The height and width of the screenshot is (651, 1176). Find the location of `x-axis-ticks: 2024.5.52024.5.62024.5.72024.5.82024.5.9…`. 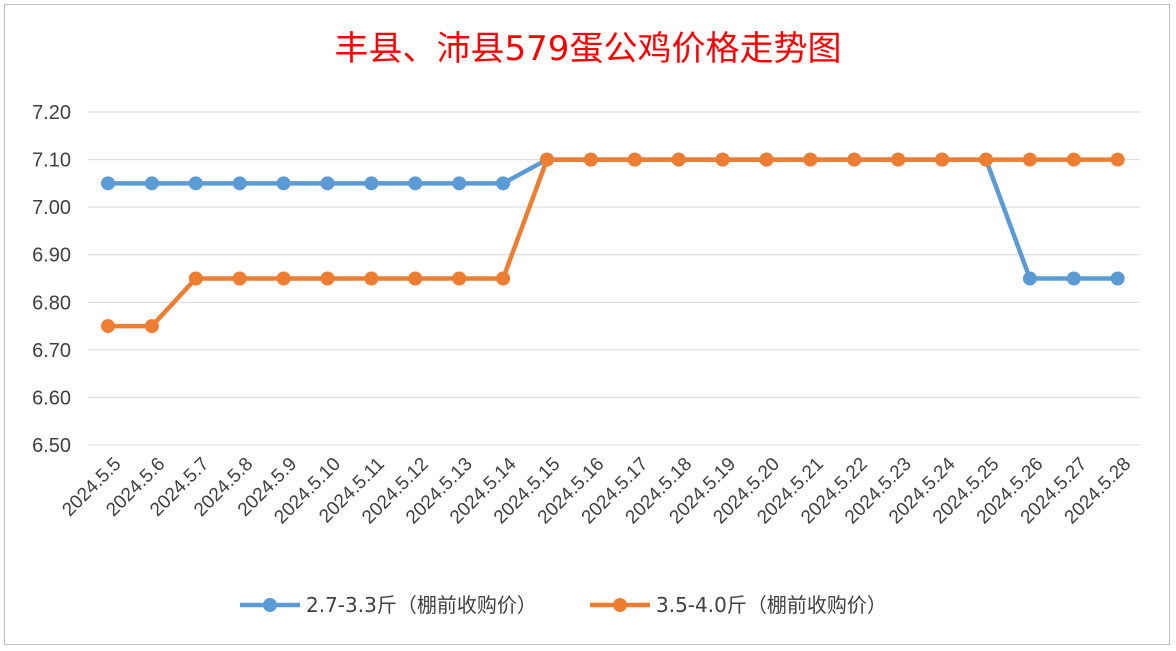

x-axis-ticks: 2024.5.52024.5.62024.5.72024.5.82024.5.9… is located at coordinates (596, 490).